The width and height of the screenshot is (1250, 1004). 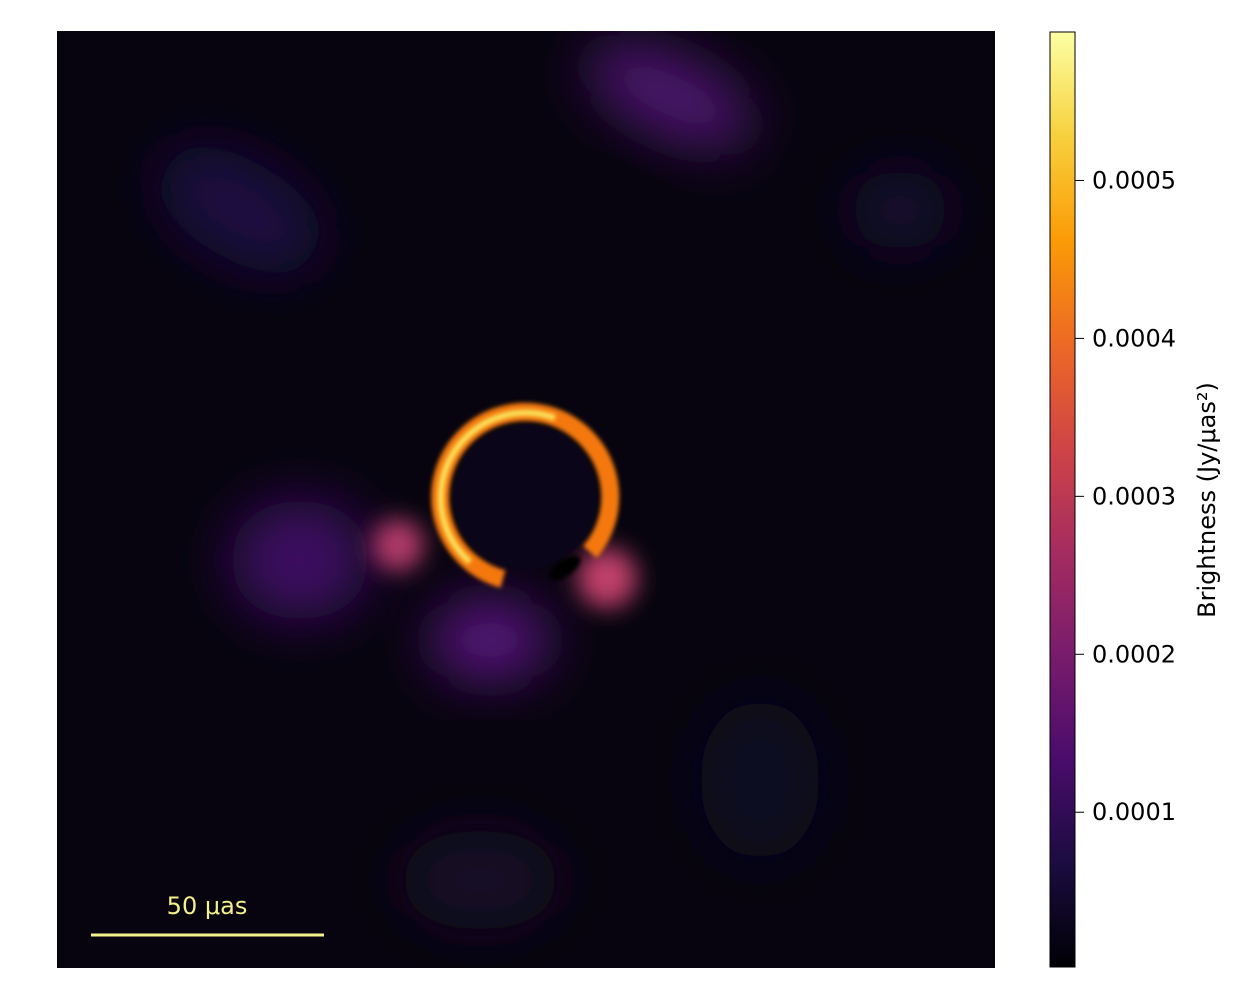 What do you see at coordinates (1134, 654) in the screenshot?
I see `colorbar-tick-label: 0.0002` at bounding box center [1134, 654].